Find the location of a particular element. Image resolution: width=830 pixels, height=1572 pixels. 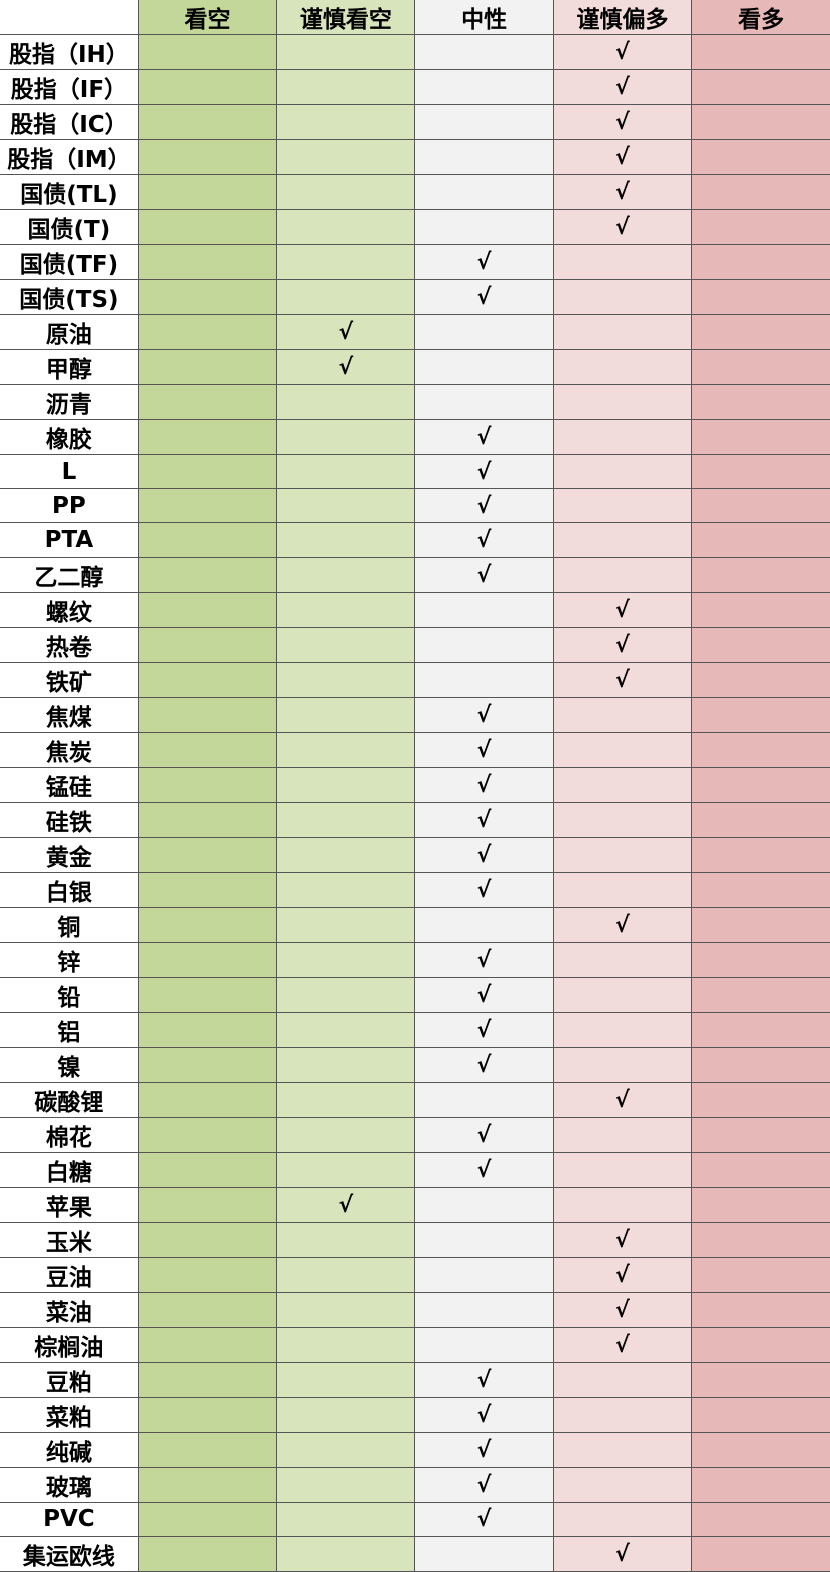

table-row: PVC √ is located at coordinates (415, 1519).